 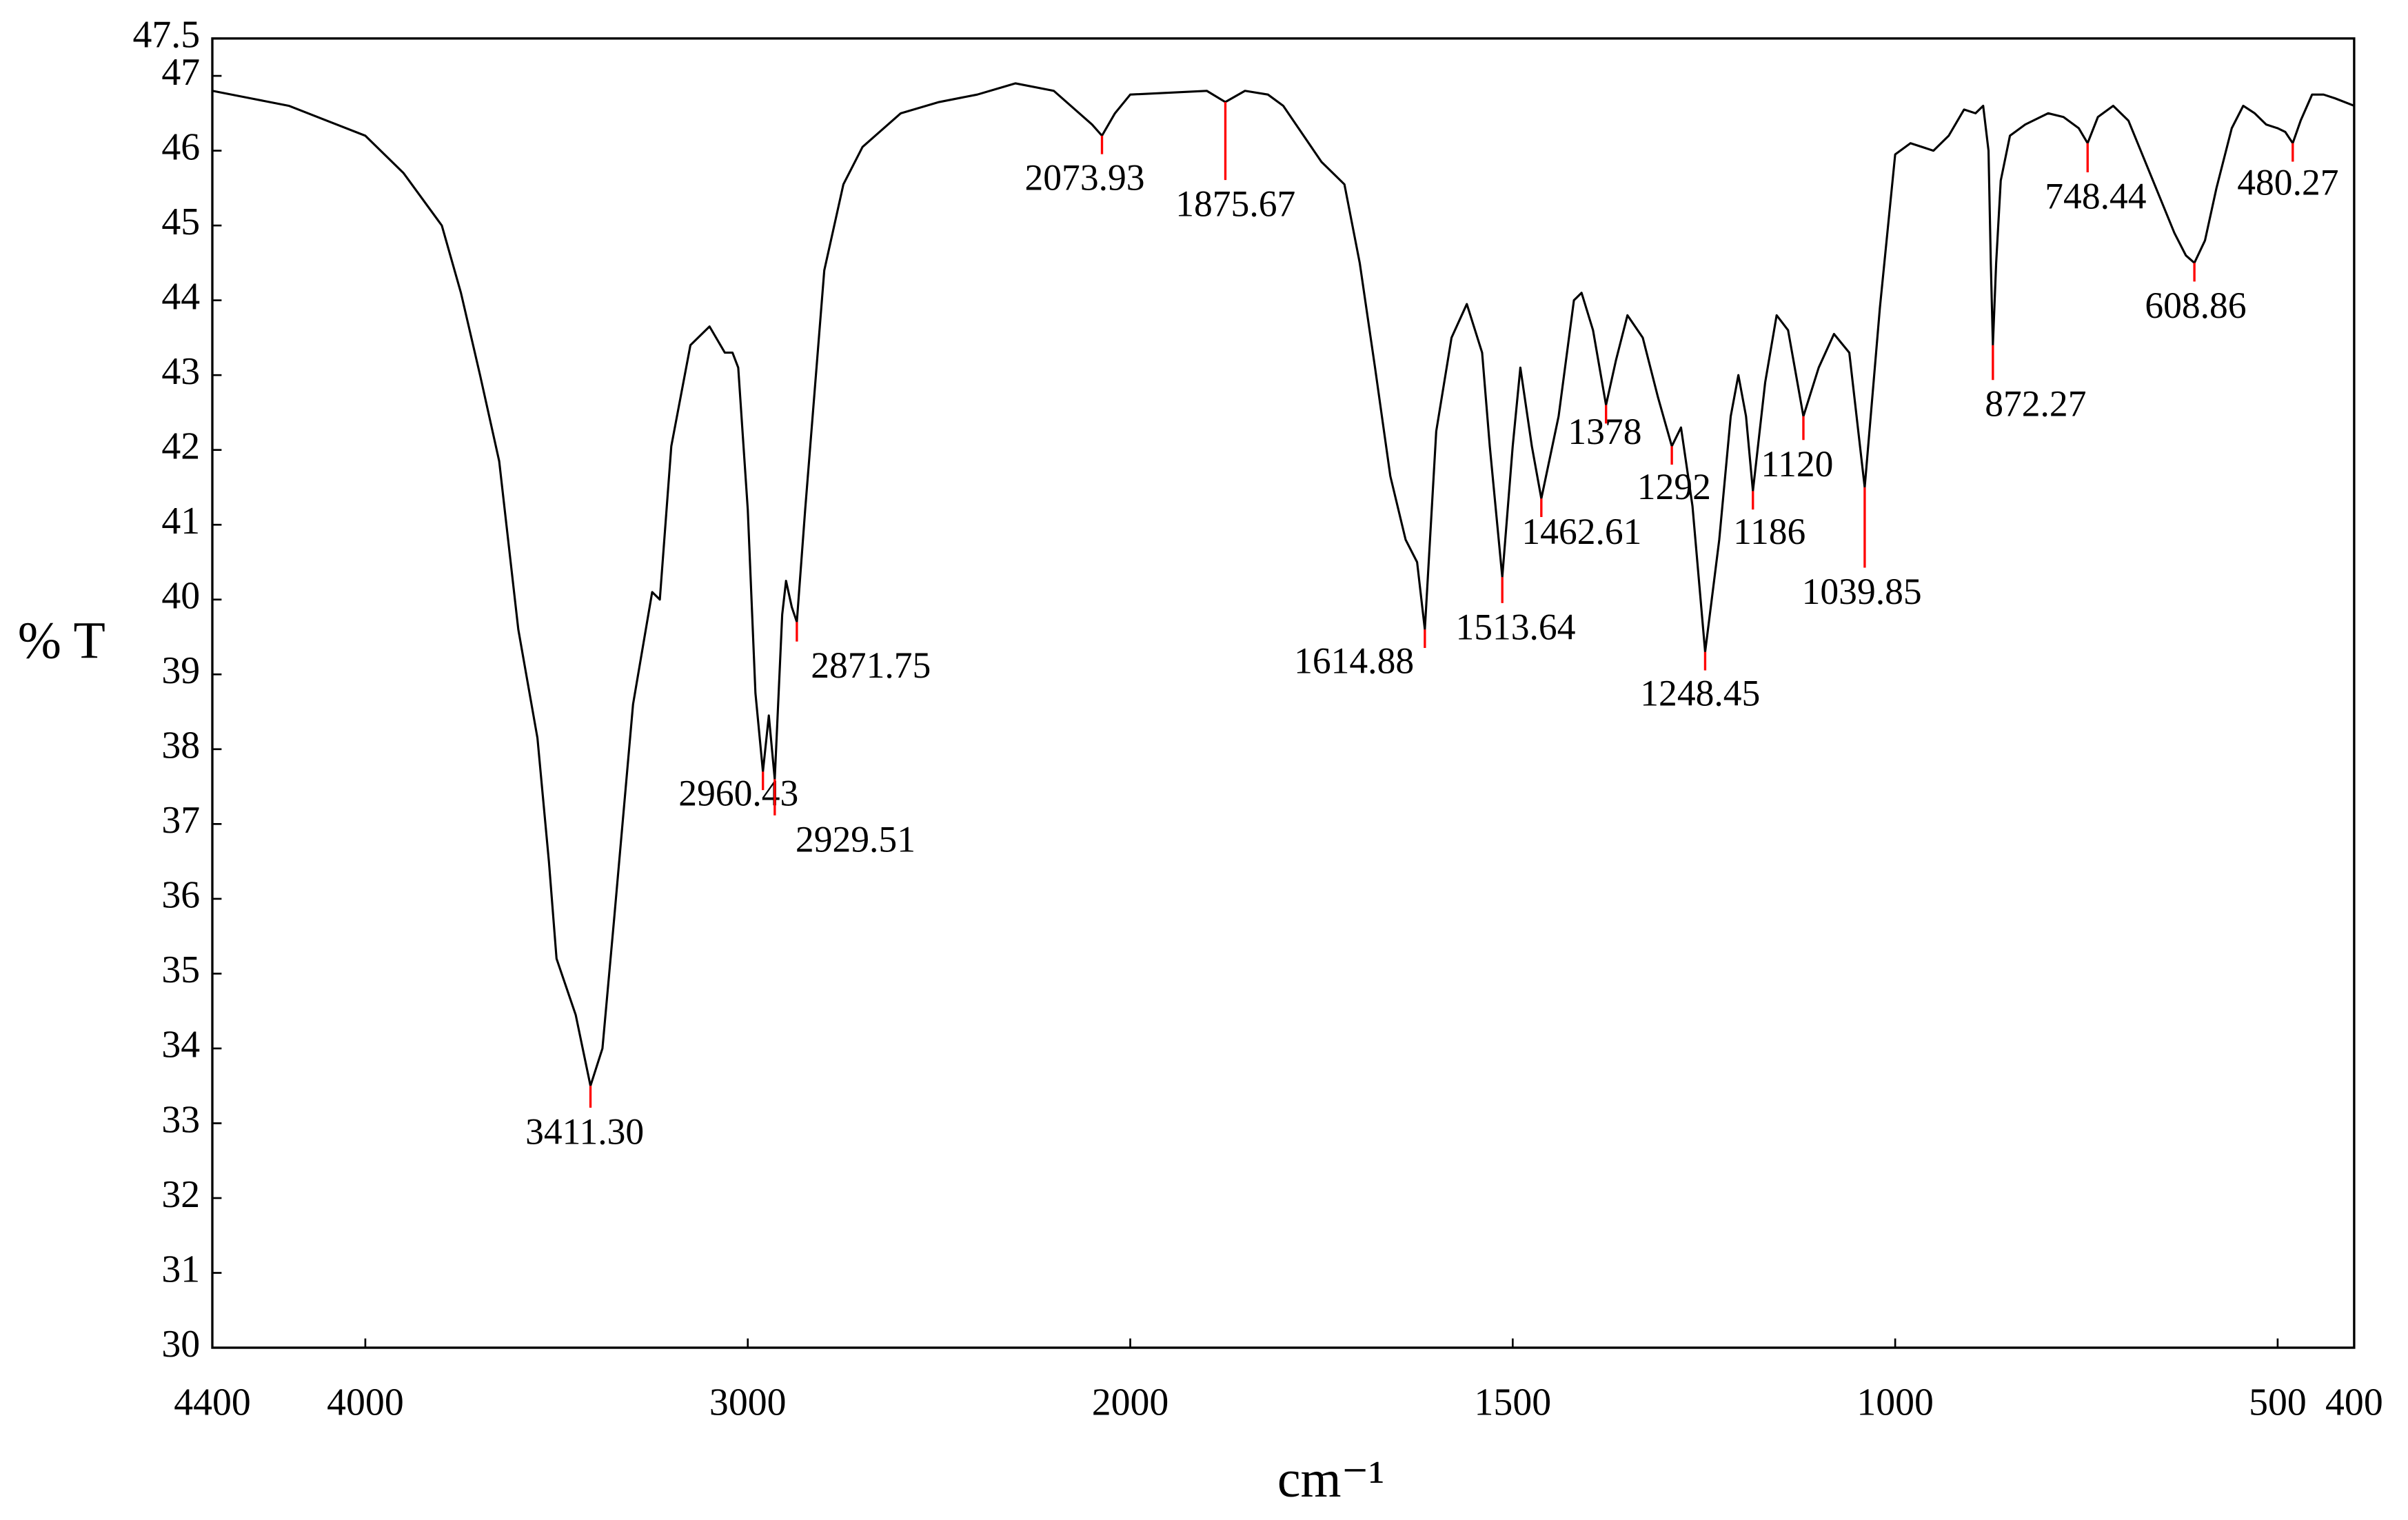 What do you see at coordinates (1235, 204) in the screenshot?
I see `peak-label: 1875.67` at bounding box center [1235, 204].